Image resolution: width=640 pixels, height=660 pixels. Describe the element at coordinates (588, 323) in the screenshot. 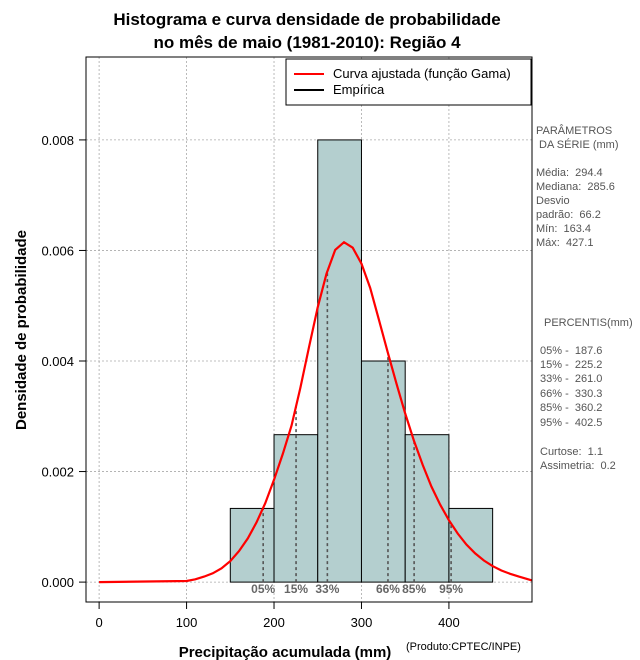

I see `percentiles-title: PERCENTIS(mm)` at that location.